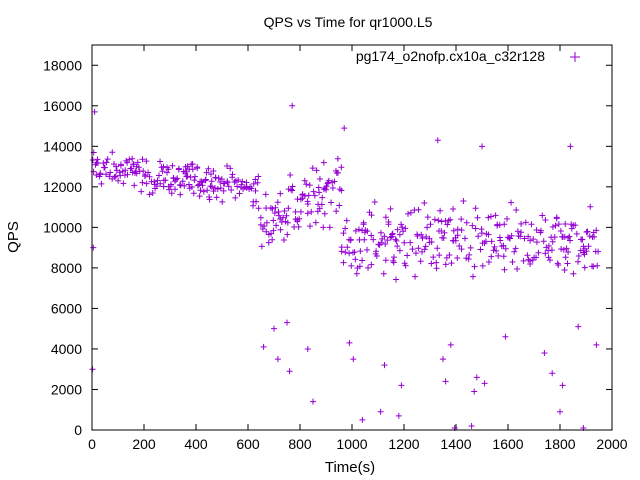  What do you see at coordinates (559, 444) in the screenshot?
I see `x-tick-label: 1800` at bounding box center [559, 444].